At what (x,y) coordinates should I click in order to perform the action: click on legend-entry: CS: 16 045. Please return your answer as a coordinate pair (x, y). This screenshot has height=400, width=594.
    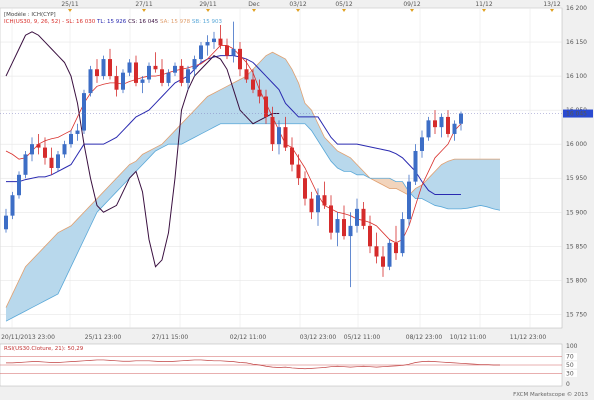
    Looking at the image, I should click on (144, 22).